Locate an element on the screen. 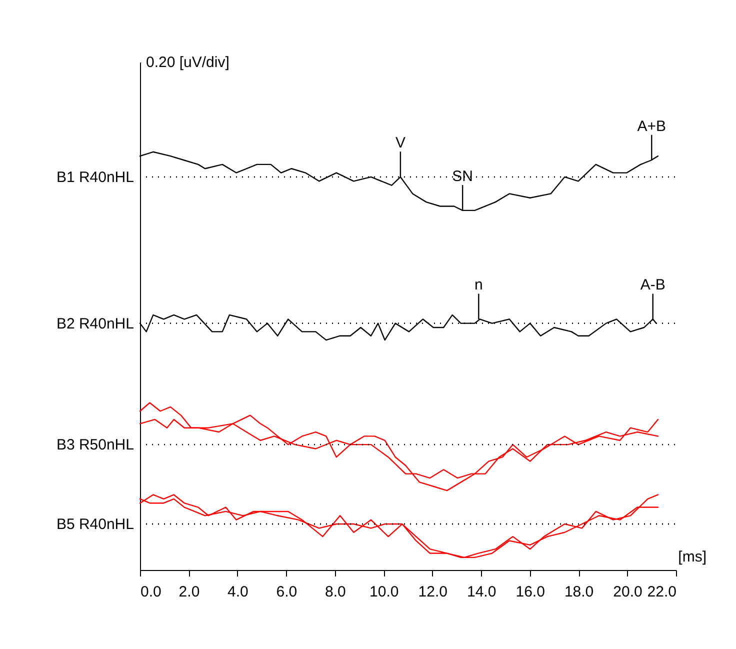 This screenshot has width=736, height=649. ref-line-label: B3 R50nHL is located at coordinates (95, 445).